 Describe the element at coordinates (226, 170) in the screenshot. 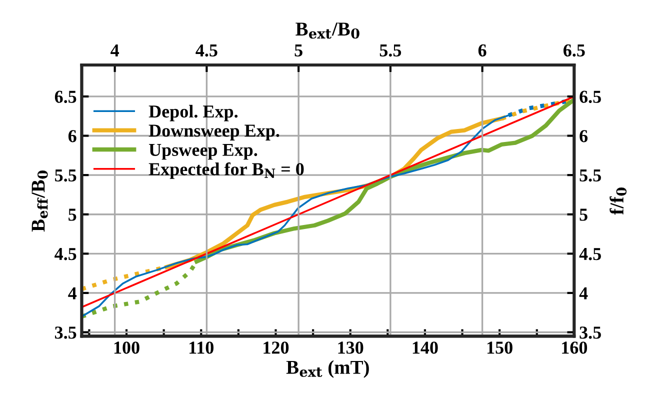

I see `legend-label: Expected for B$_{N}$ = 0` at that location.